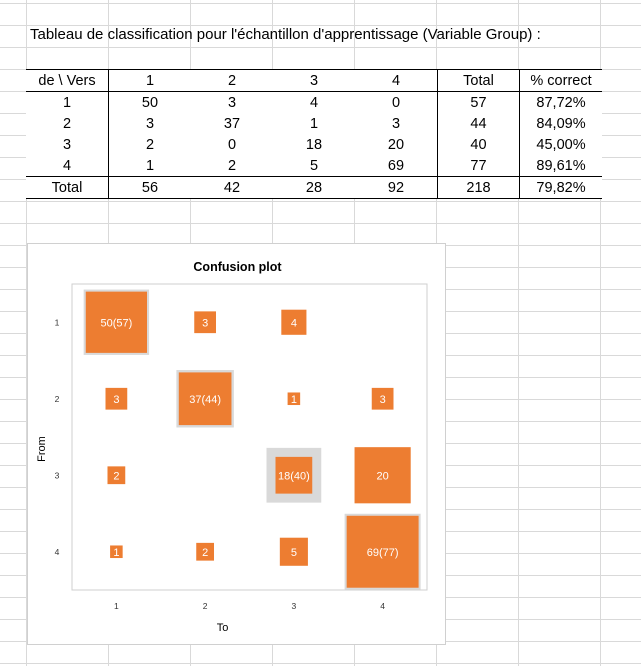 This screenshot has height=666, width=641. What do you see at coordinates (149, 187) in the screenshot?
I see `table-cell: 56` at bounding box center [149, 187].